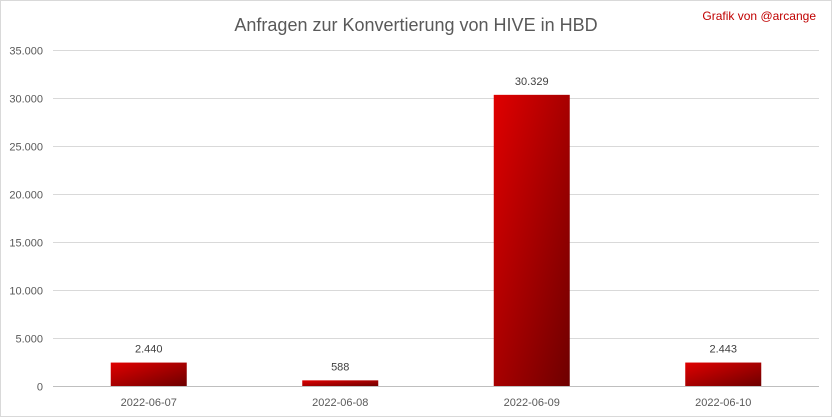 Image resolution: width=832 pixels, height=417 pixels. Describe the element at coordinates (26, 148) in the screenshot. I see `y-tick-label: 25.000` at that location.